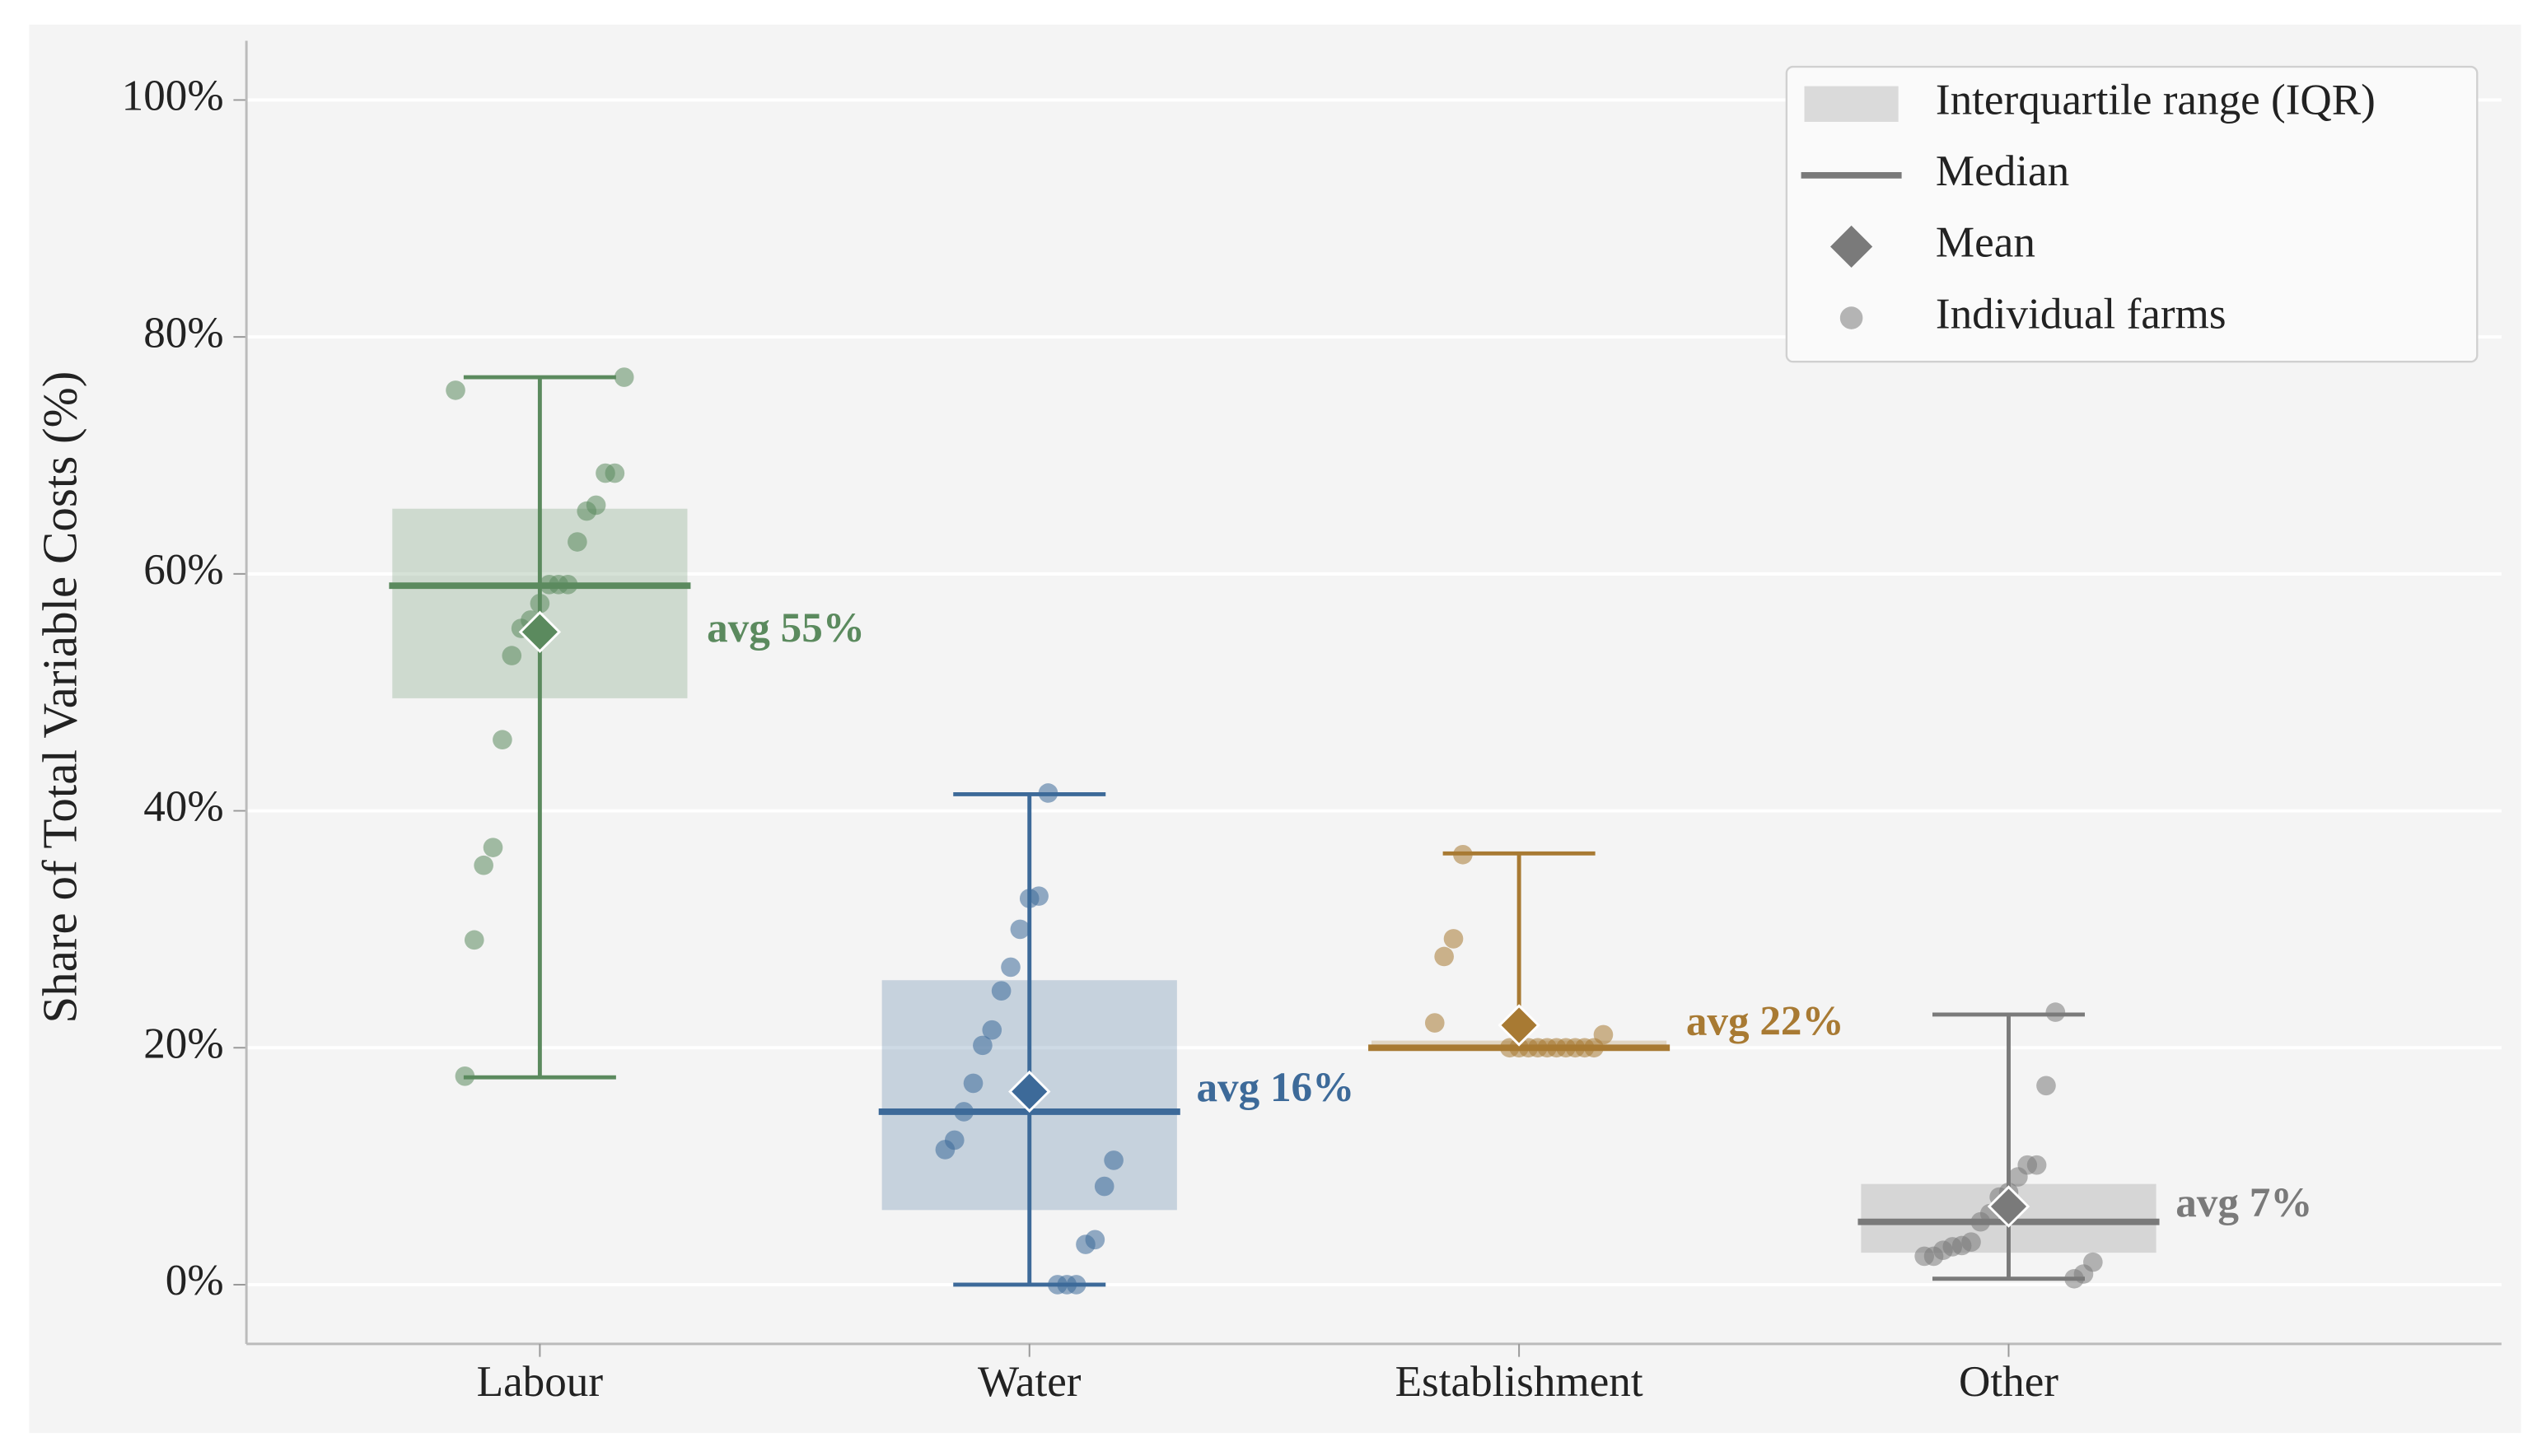  I want to click on y-tick-label: 0%, so click(195, 1280).